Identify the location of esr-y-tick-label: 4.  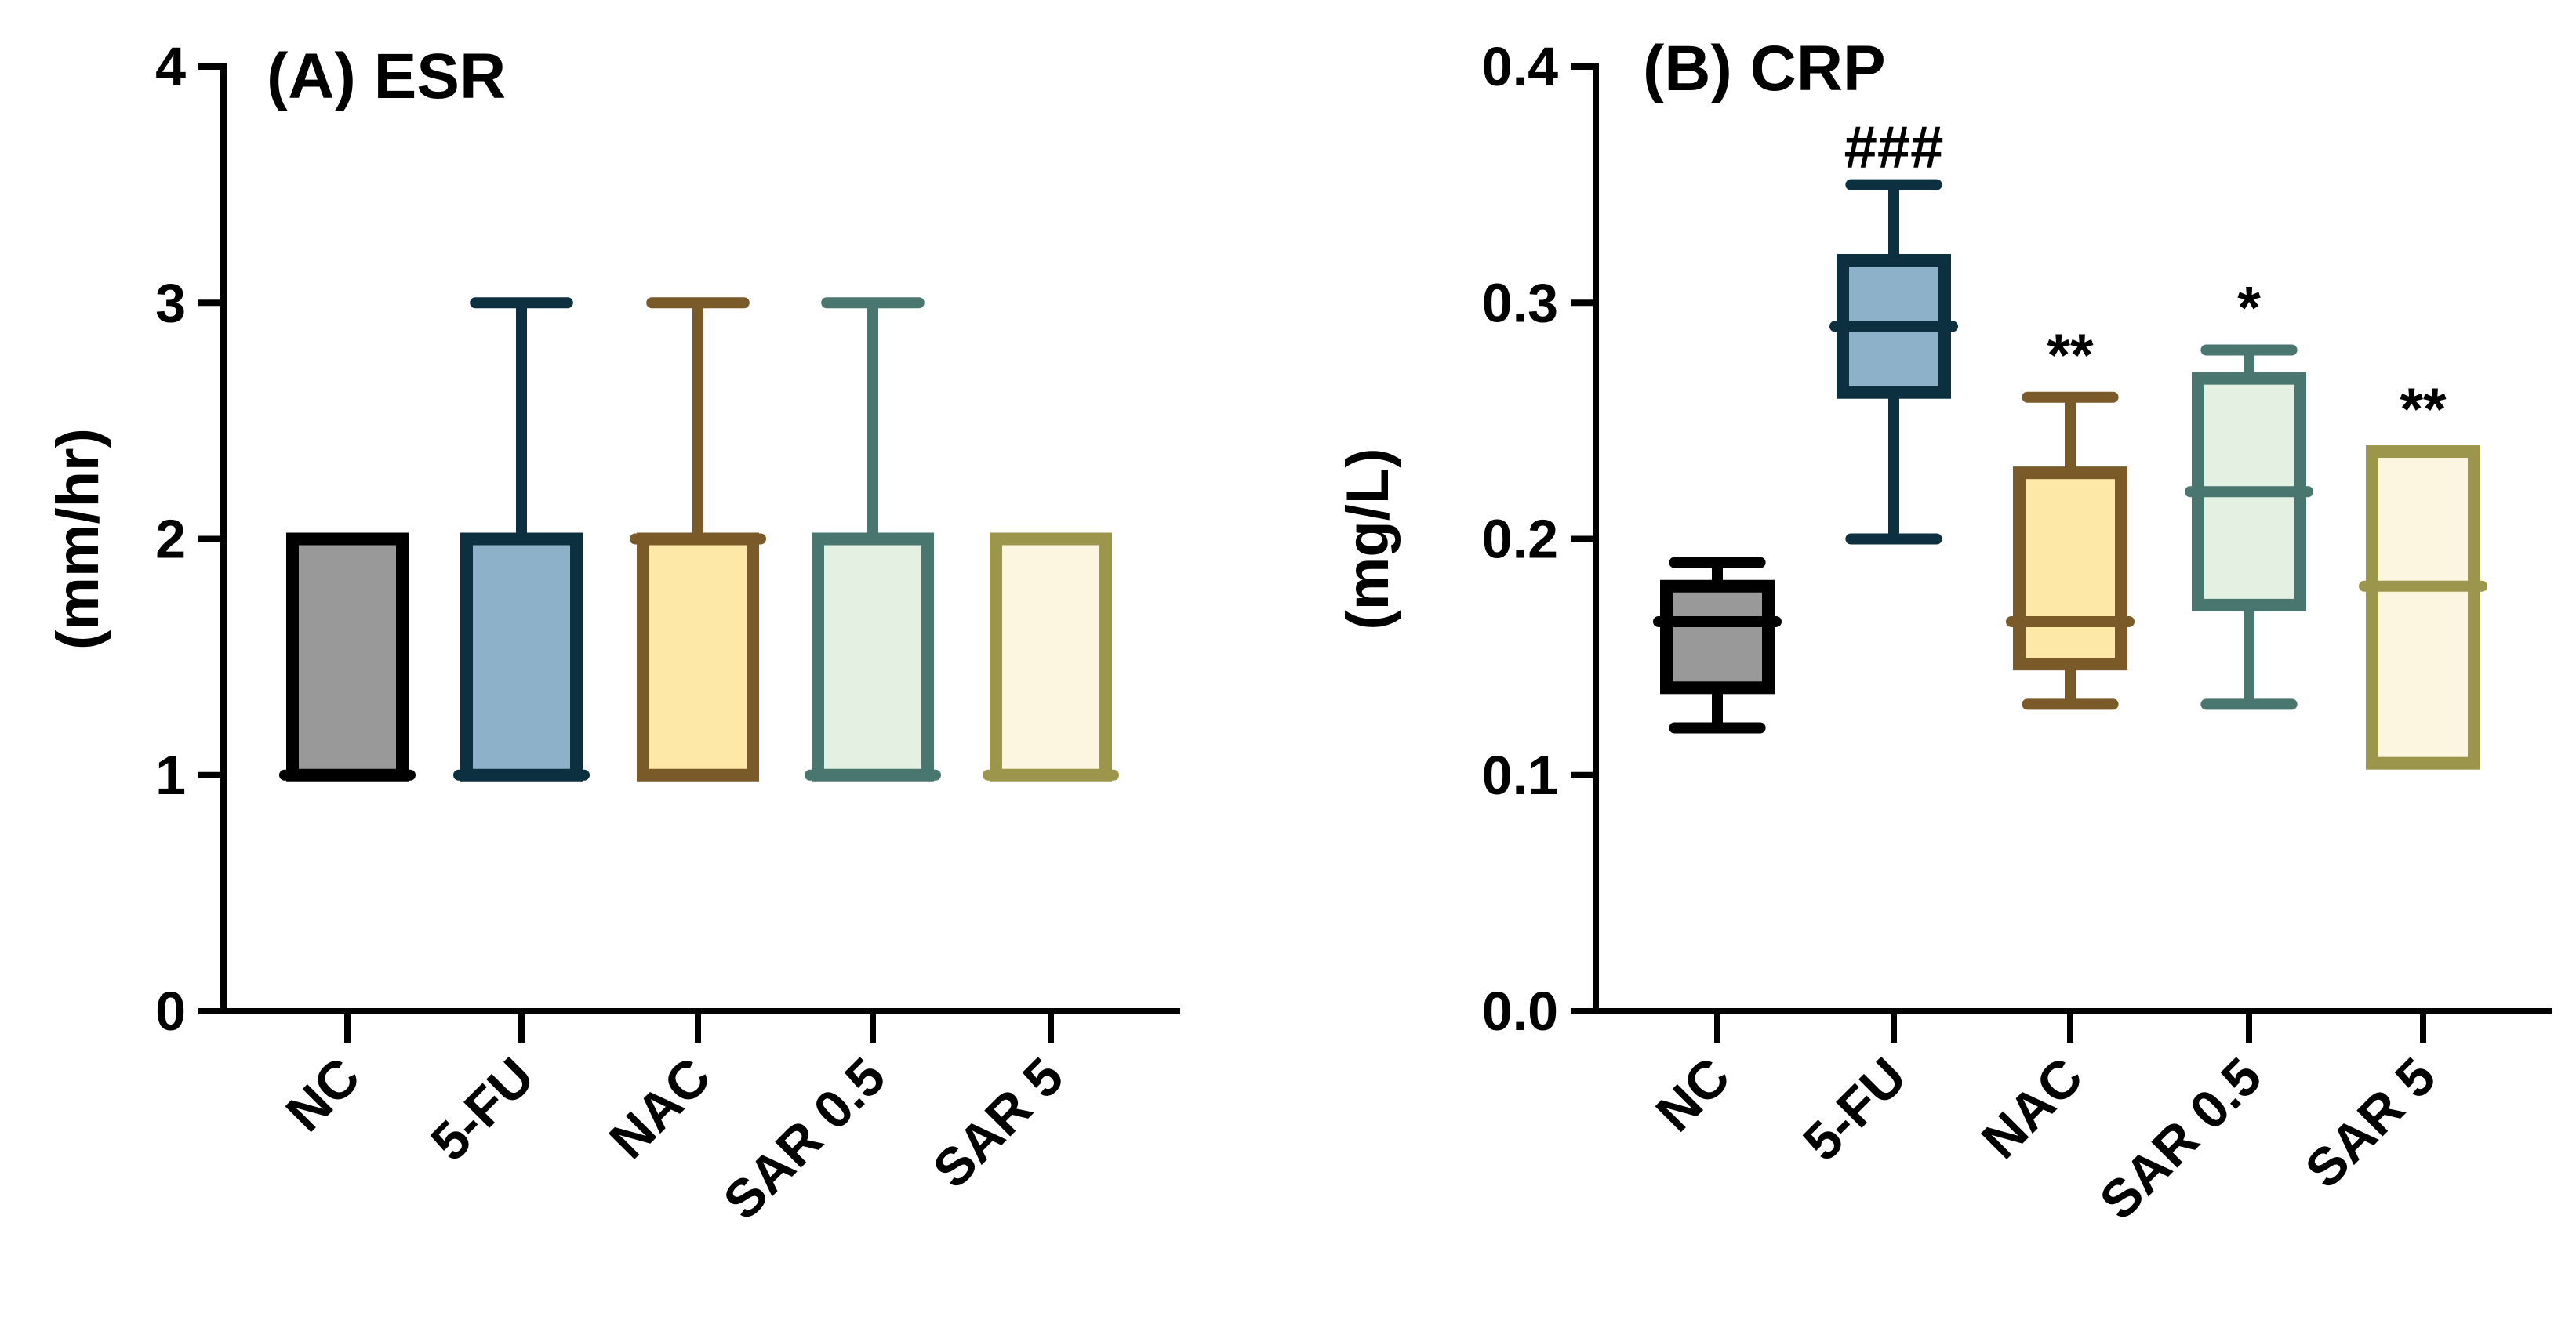
(170, 67).